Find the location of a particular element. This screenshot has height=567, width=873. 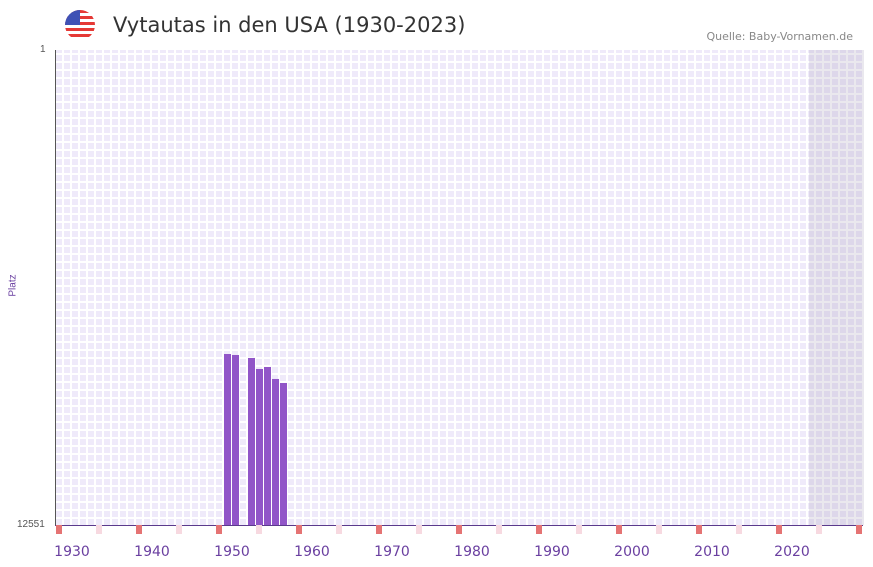

bar-1949 is located at coordinates (227, 439).